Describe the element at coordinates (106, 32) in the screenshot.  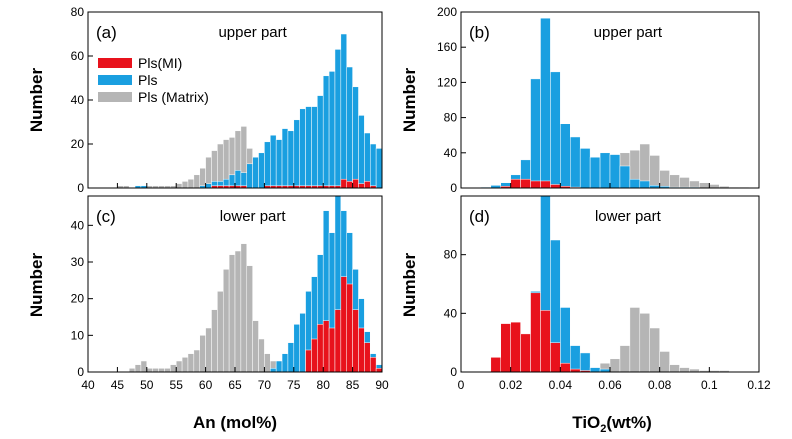
I see `panel-label-a: (a)` at that location.